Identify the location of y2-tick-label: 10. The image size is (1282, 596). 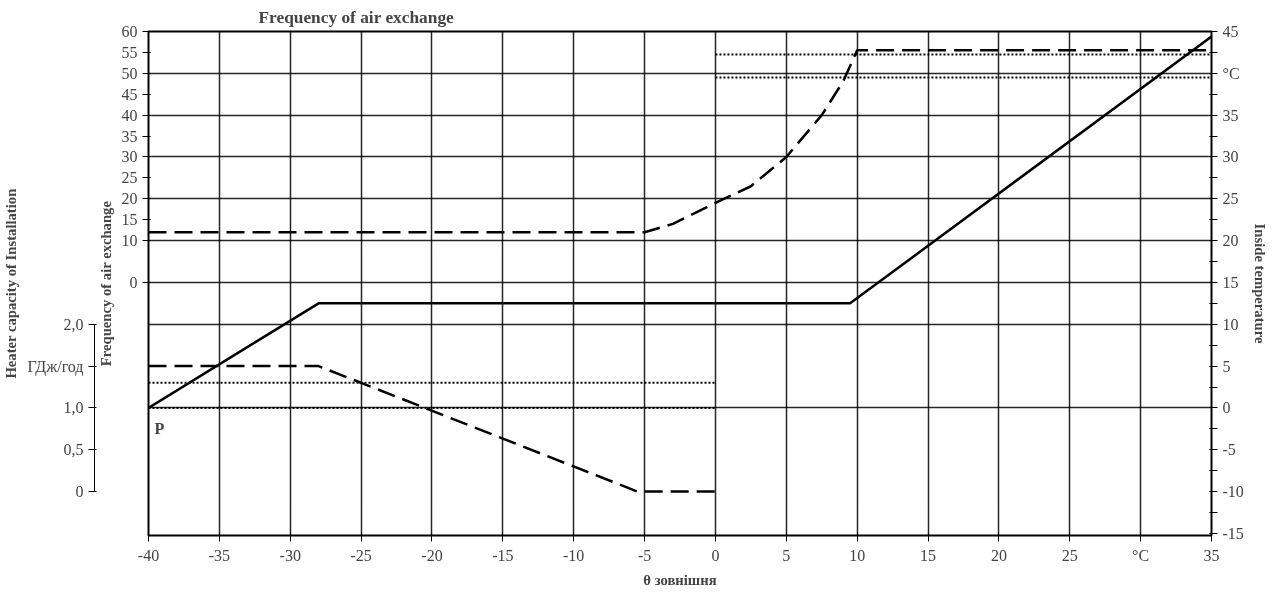
(1230, 324).